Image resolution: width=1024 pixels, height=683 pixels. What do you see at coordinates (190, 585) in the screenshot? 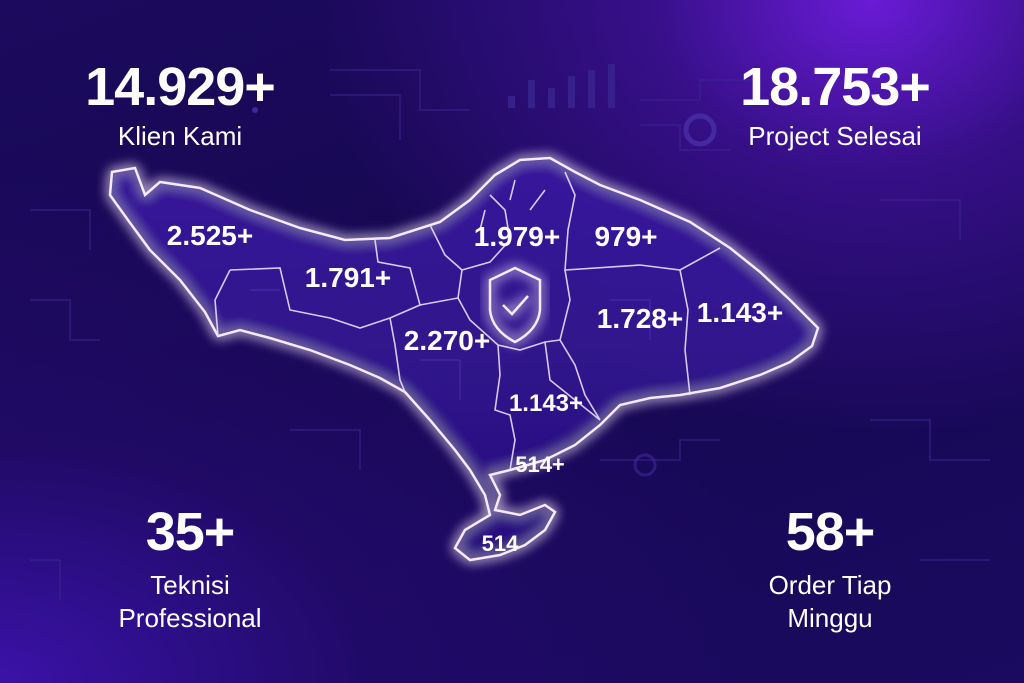
I see `stat-label-line1: Teknisi` at bounding box center [190, 585].